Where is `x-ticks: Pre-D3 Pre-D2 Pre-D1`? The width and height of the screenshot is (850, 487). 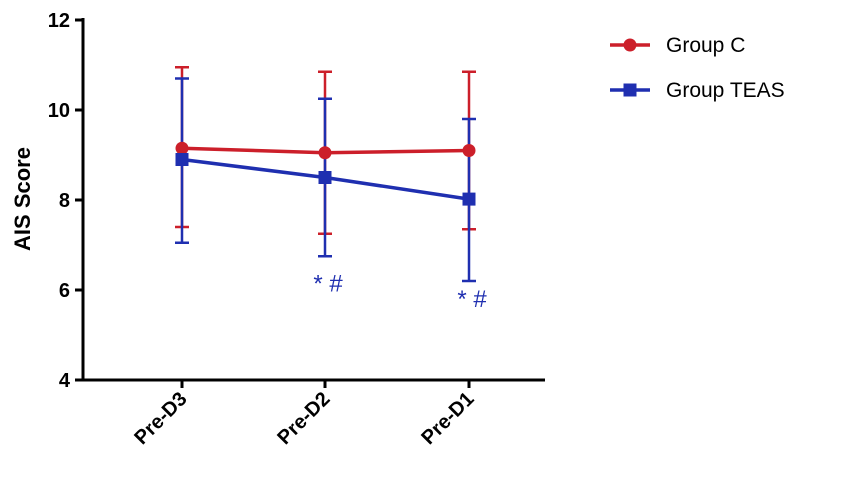 x-ticks: Pre-D3 Pre-D2 Pre-D1 is located at coordinates (304, 414).